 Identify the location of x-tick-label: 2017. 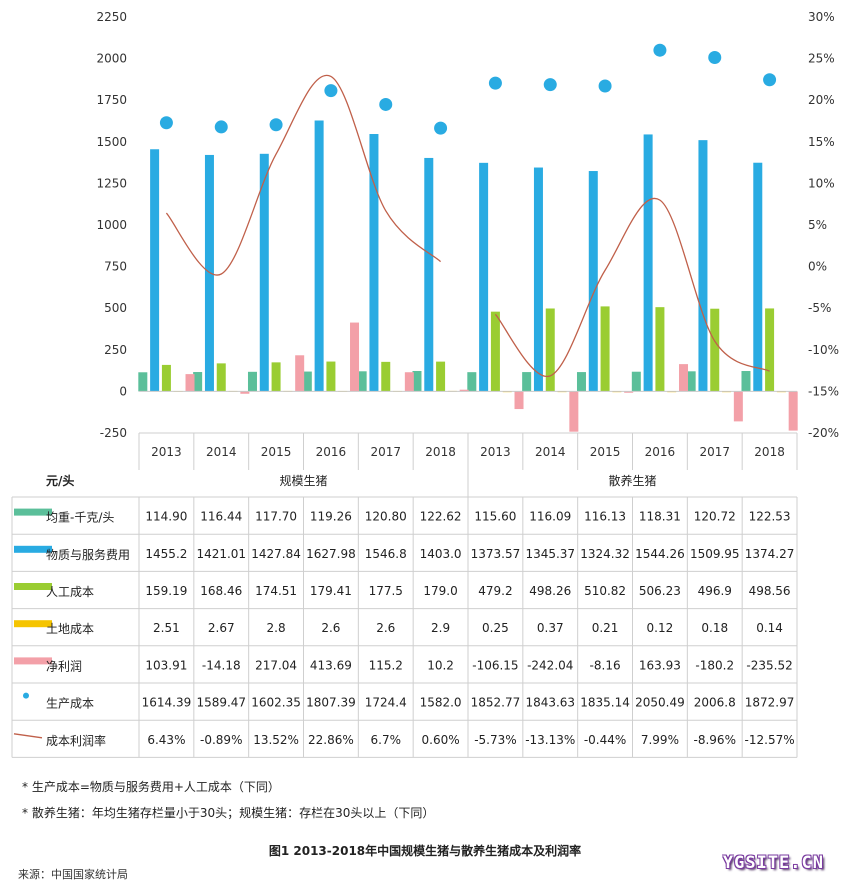
(385, 452).